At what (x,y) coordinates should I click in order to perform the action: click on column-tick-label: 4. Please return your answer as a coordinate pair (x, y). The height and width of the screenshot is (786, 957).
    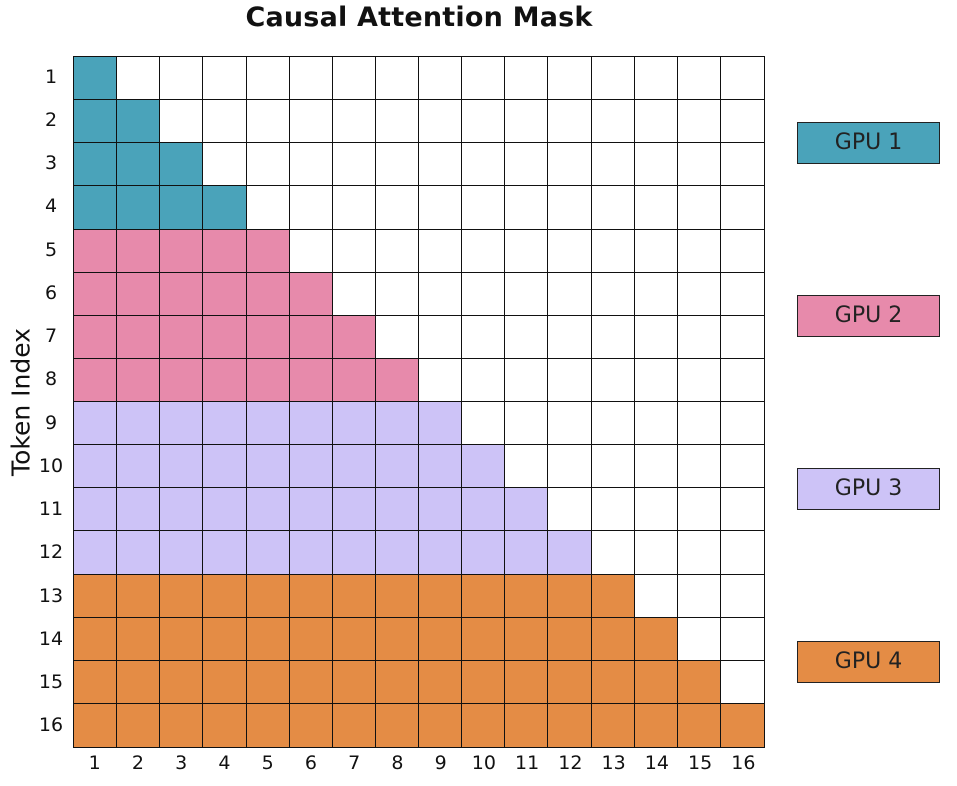
    Looking at the image, I should click on (224, 763).